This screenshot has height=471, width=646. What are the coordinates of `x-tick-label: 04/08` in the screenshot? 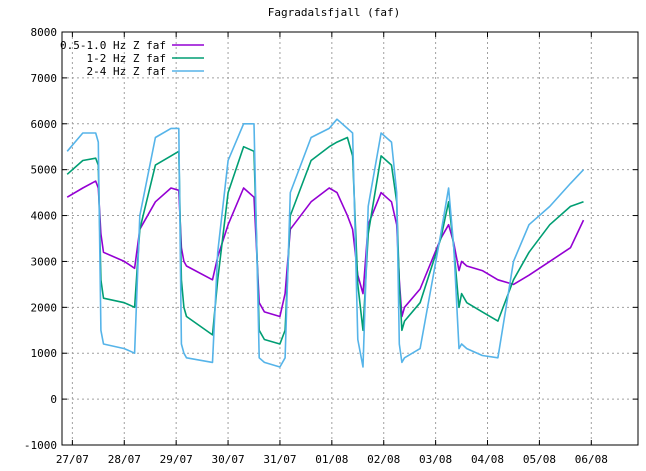 It's located at (487, 459).